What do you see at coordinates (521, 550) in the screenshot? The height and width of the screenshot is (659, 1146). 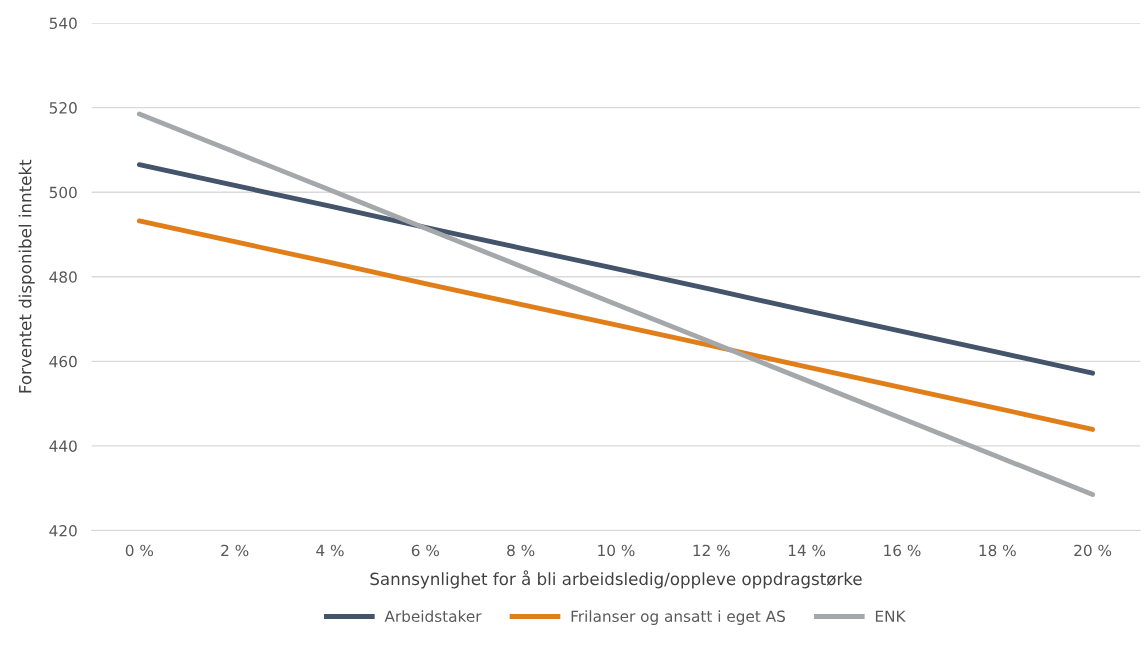 I see `x-tick-label: 8 %` at bounding box center [521, 550].